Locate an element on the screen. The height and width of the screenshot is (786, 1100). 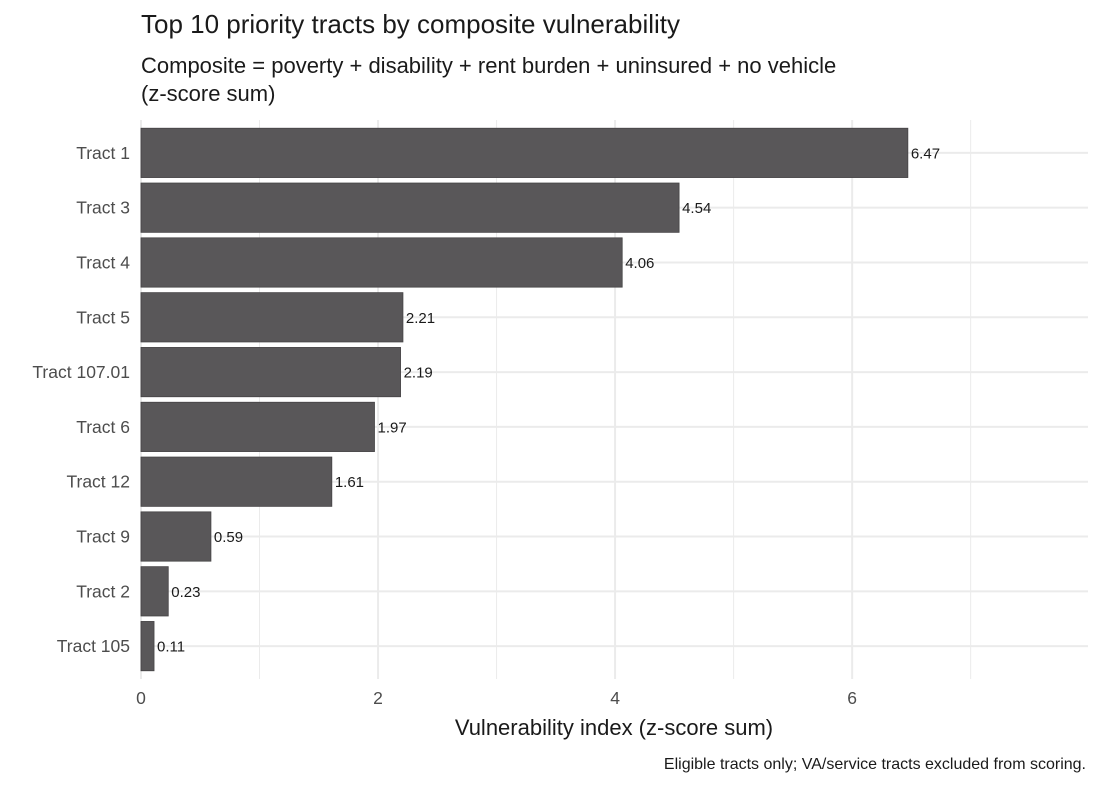
y-tick-label: Tract 2 is located at coordinates (103, 591).